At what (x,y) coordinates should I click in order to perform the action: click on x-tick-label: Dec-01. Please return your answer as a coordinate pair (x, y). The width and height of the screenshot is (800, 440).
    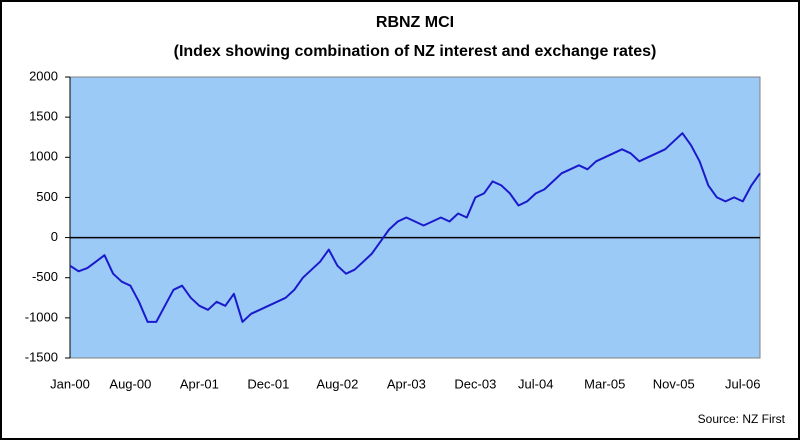
    Looking at the image, I should click on (268, 383).